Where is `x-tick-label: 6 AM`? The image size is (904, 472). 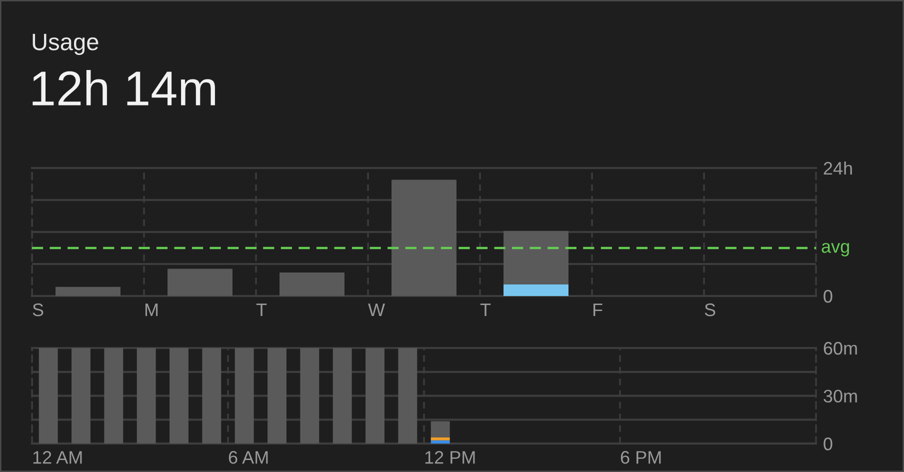 x-tick-label: 6 AM is located at coordinates (248, 457).